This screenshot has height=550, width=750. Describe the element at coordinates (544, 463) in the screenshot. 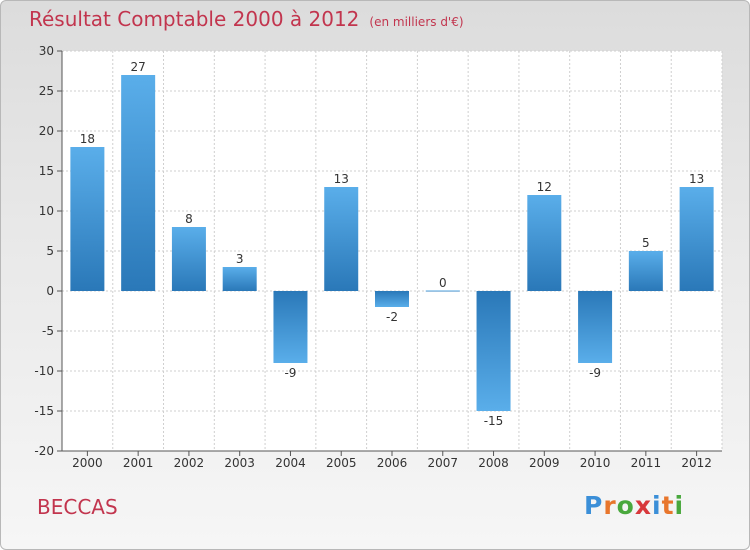

I see `x-tick-label: 2009` at that location.